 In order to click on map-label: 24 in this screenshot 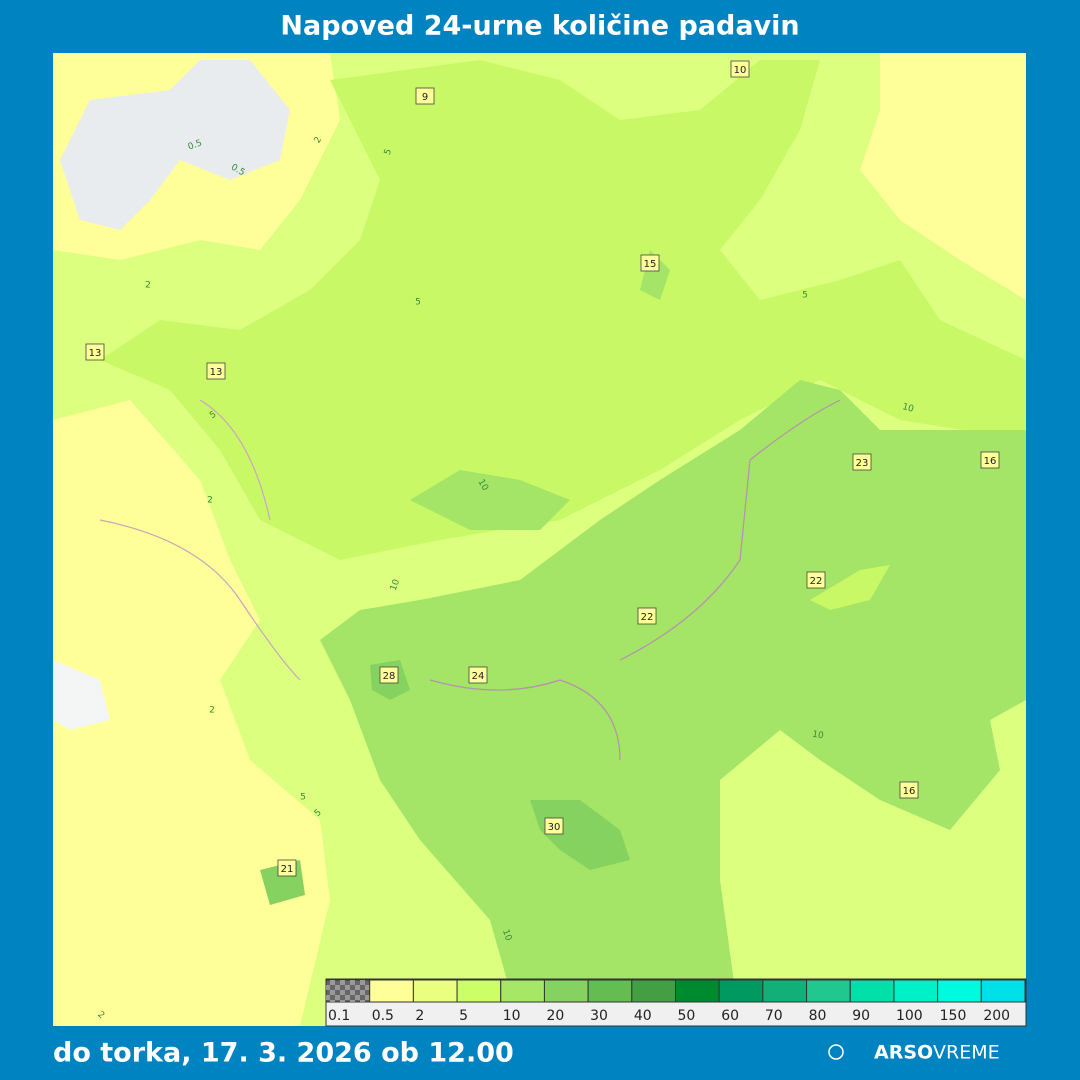, I will do `click(478, 676)`.